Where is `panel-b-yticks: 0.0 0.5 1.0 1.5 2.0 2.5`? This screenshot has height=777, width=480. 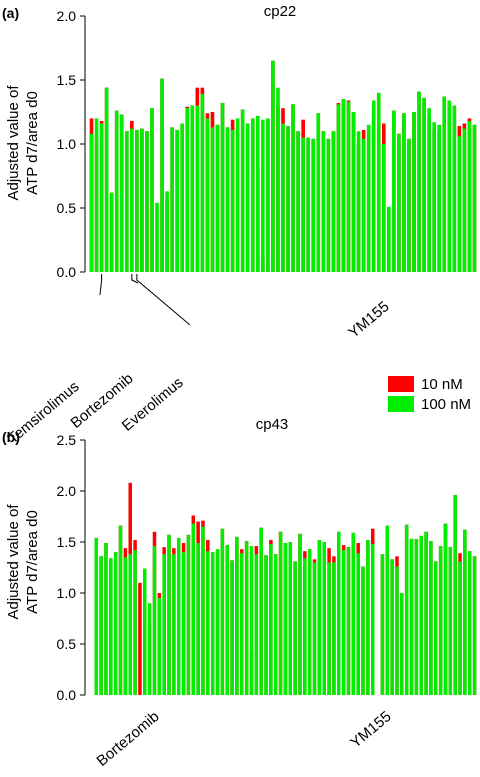 panel-b-yticks: 0.0 0.5 1.0 1.5 2.0 2.5 is located at coordinates (71, 567).